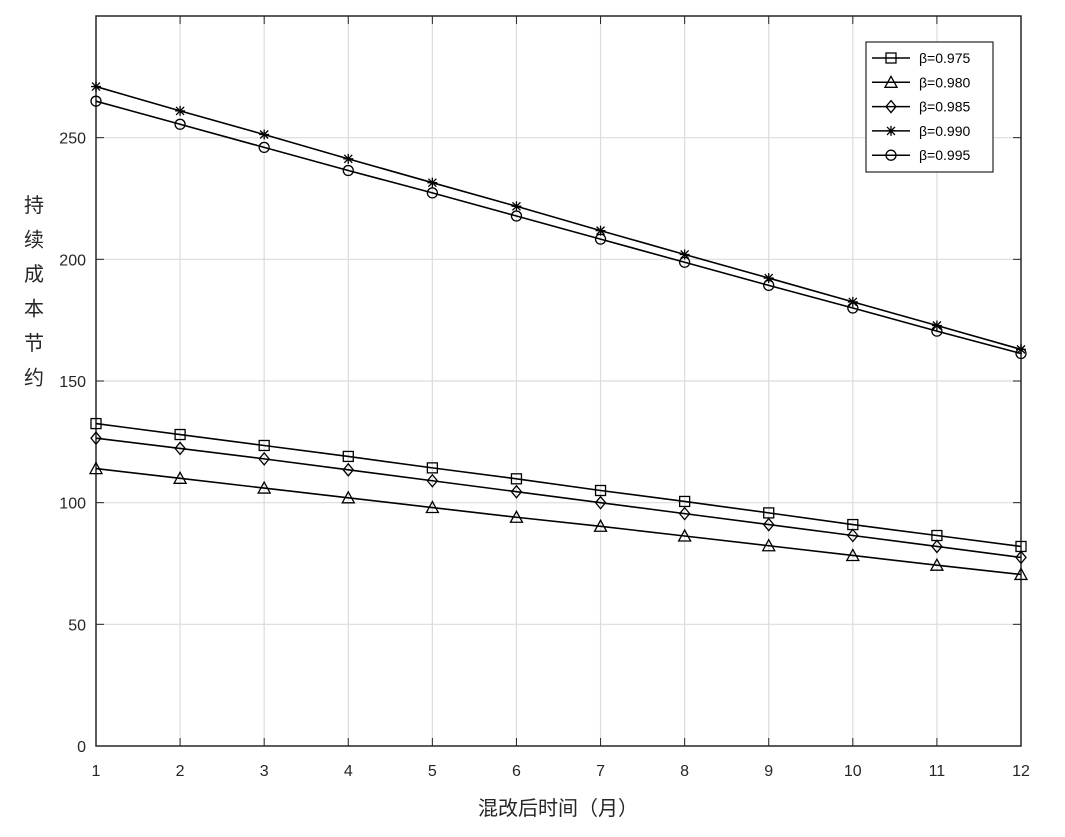 The height and width of the screenshot is (837, 1065). What do you see at coordinates (600, 771) in the screenshot?
I see `x-tick-label: 7` at bounding box center [600, 771].